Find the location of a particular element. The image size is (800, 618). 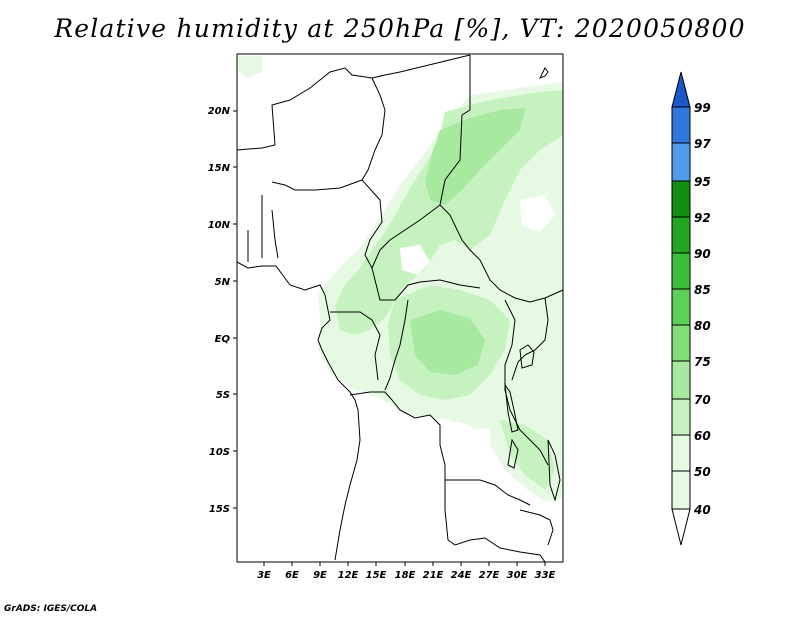

lat-label: 5N is located at coordinates (223, 282).